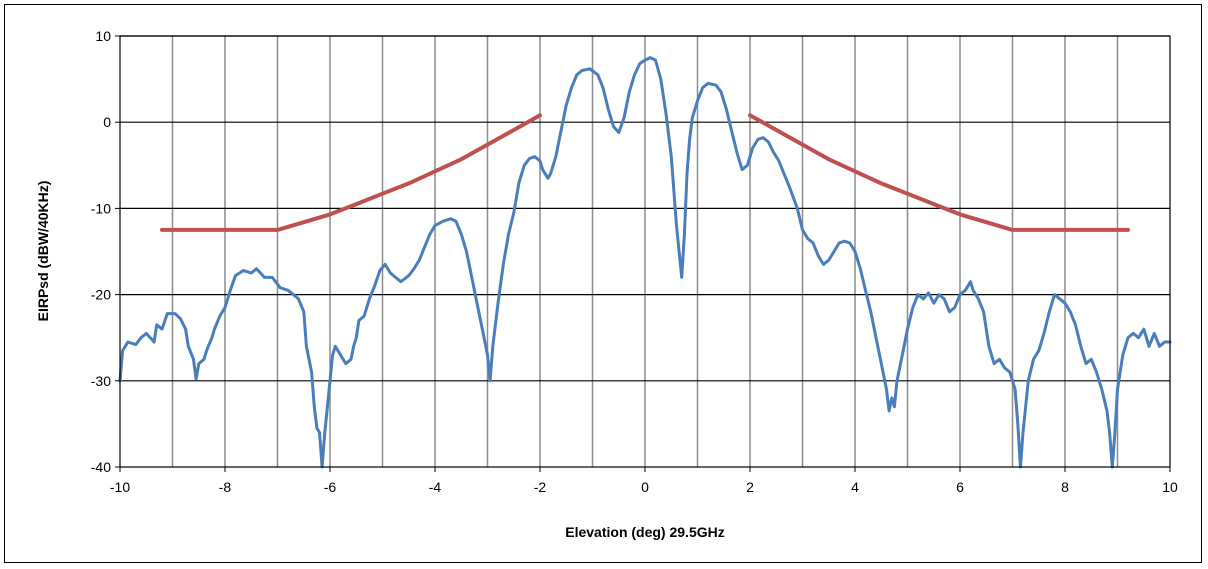 The image size is (1208, 569). Describe the element at coordinates (435, 487) in the screenshot. I see `x-tick-label: -4` at that location.